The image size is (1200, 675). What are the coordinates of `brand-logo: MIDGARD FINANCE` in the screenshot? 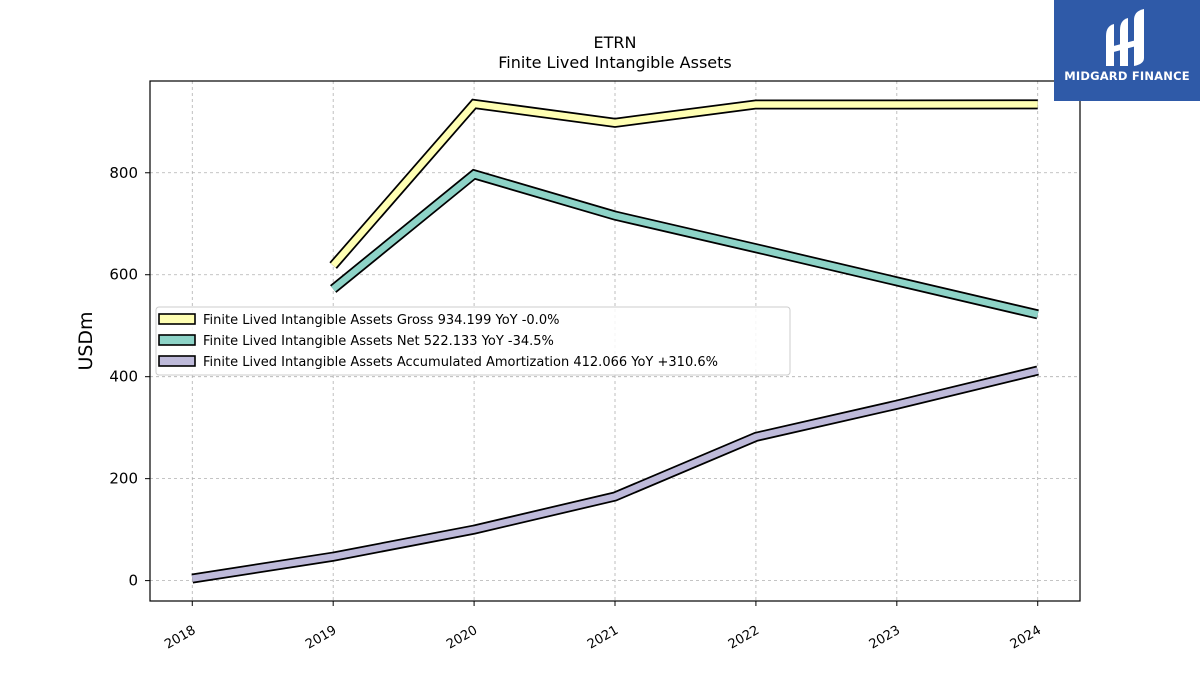 It's located at (1127, 50).